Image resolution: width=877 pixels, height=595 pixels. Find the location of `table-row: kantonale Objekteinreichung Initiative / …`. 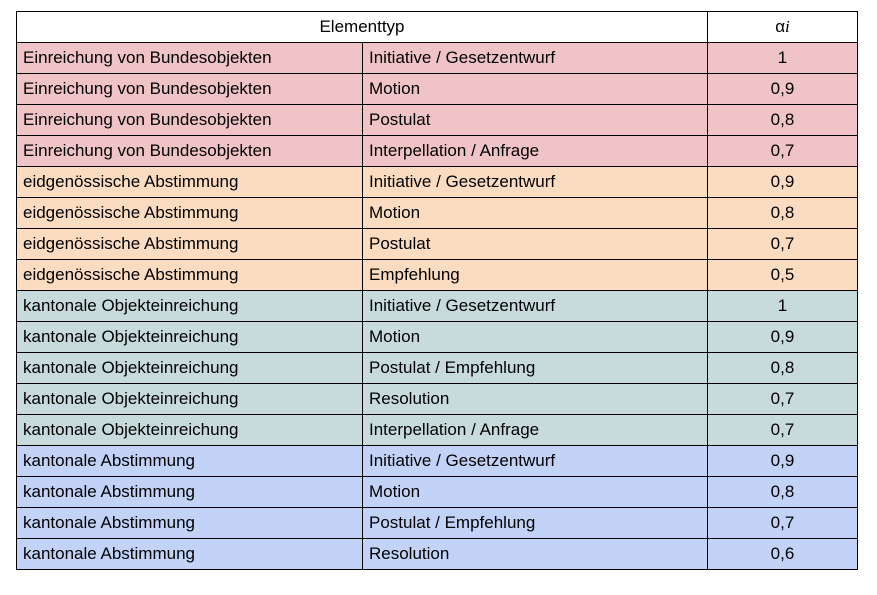

table-row: kantonale Objekteinreichung Initiative / … is located at coordinates (437, 306).